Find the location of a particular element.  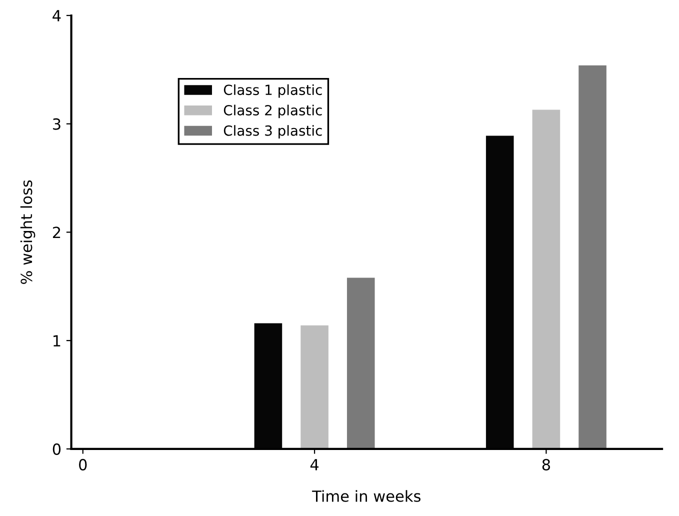

x-tick-label: 4 is located at coordinates (314, 464).